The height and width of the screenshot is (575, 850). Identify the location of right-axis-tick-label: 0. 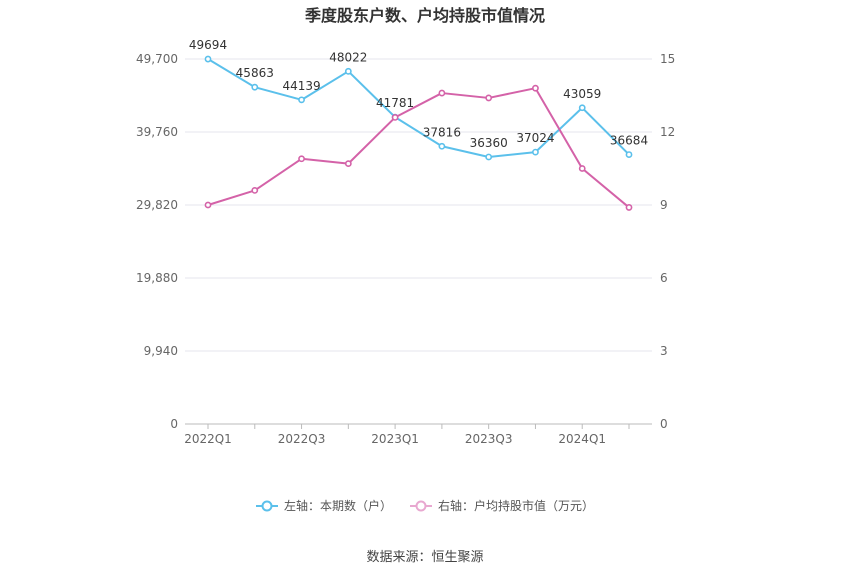
(664, 424).